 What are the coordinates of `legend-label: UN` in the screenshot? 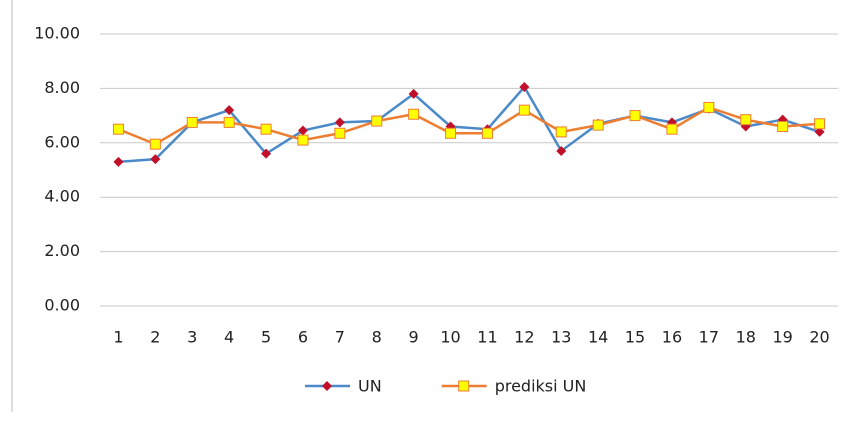 It's located at (370, 386).